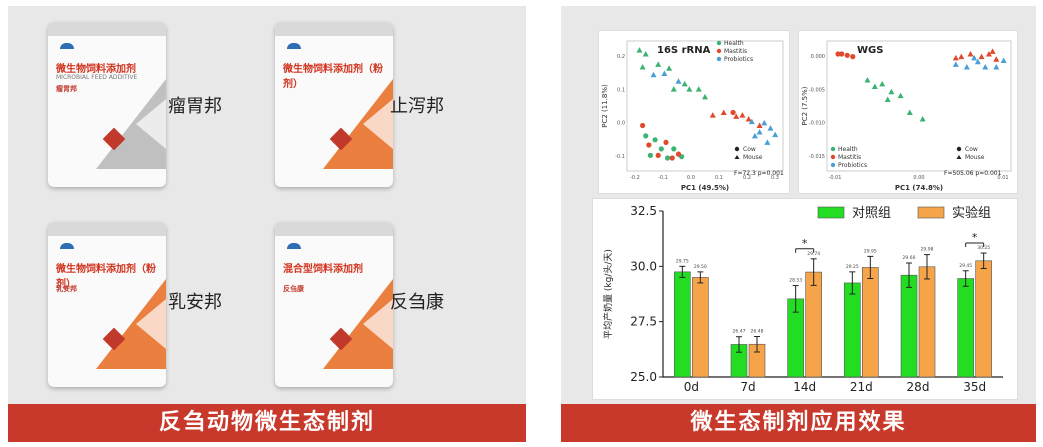 The width and height of the screenshot is (1043, 447). I want to click on product-label: 止泻邦, so click(417, 106).